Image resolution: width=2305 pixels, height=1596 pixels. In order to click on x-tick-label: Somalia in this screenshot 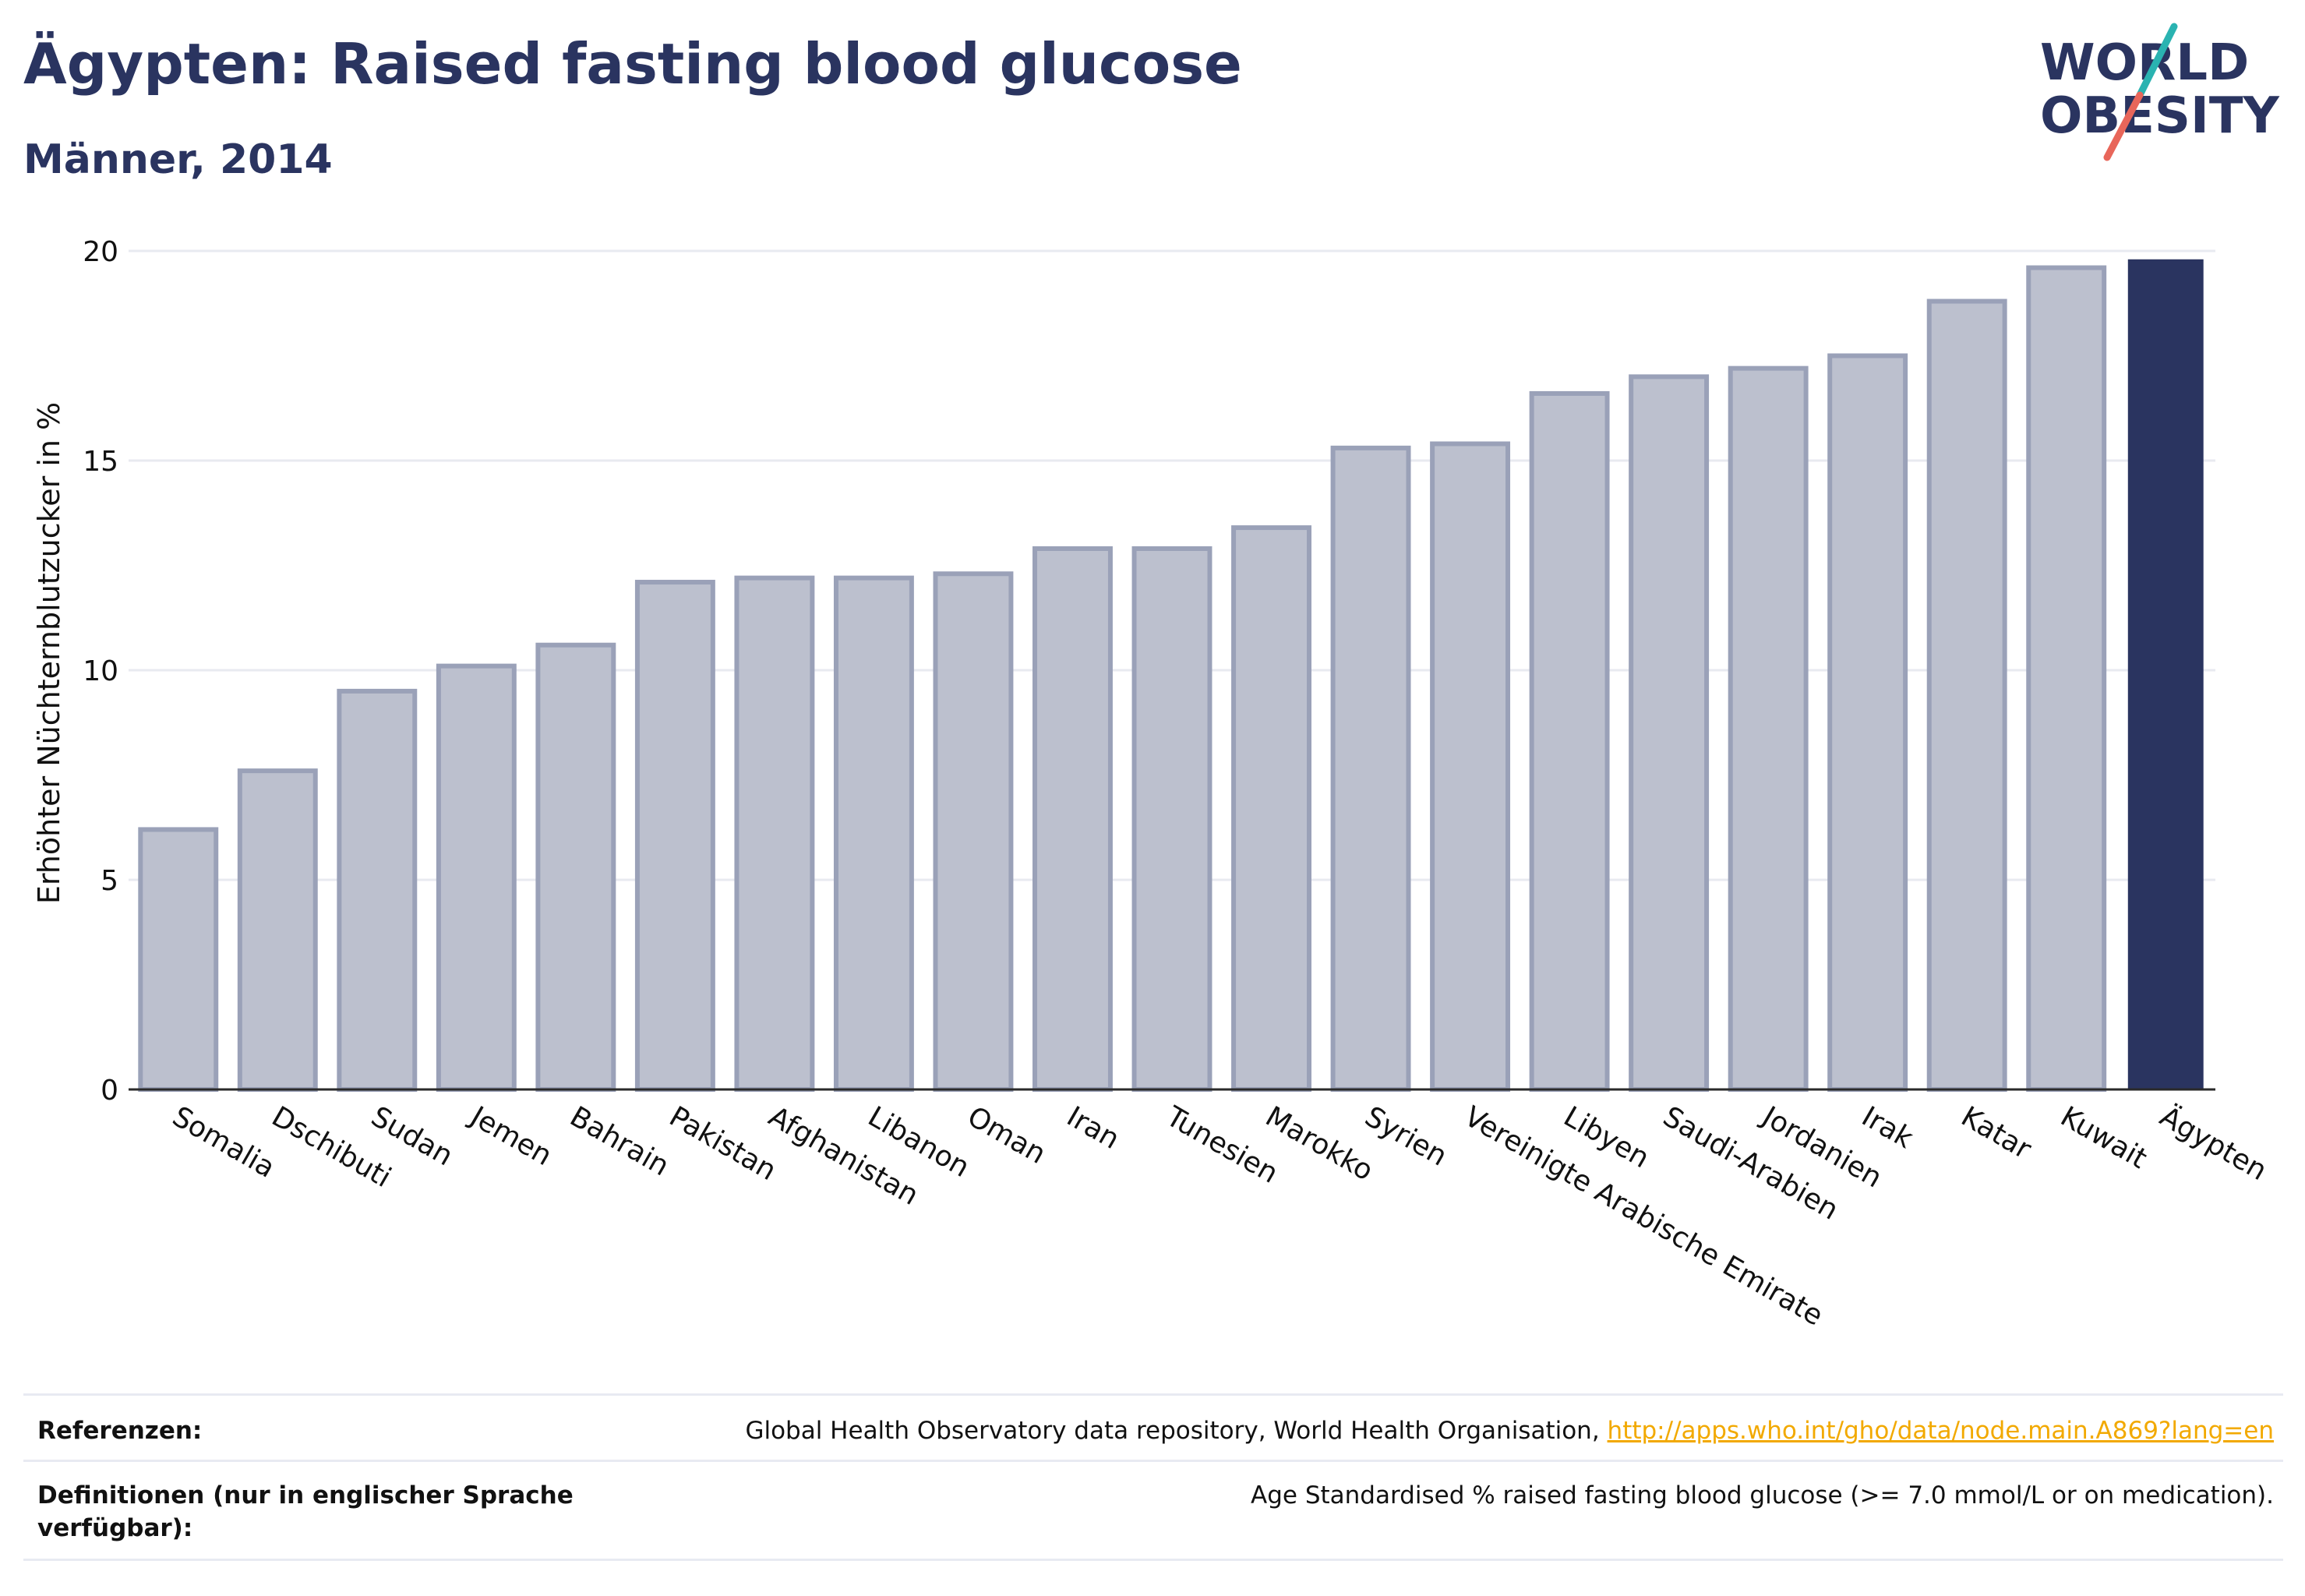, I will do `click(223, 1142)`.